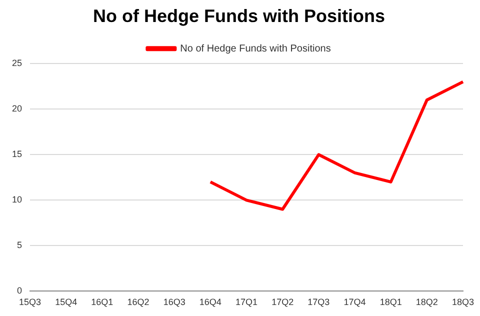 The width and height of the screenshot is (480, 316). What do you see at coordinates (138, 302) in the screenshot?
I see `x-tick-label: 16Q2` at bounding box center [138, 302].